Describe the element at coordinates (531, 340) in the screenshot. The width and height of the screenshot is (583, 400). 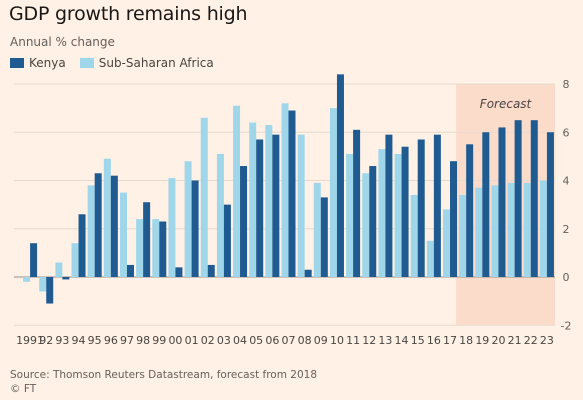
I see `x-tick-label: 22` at that location.